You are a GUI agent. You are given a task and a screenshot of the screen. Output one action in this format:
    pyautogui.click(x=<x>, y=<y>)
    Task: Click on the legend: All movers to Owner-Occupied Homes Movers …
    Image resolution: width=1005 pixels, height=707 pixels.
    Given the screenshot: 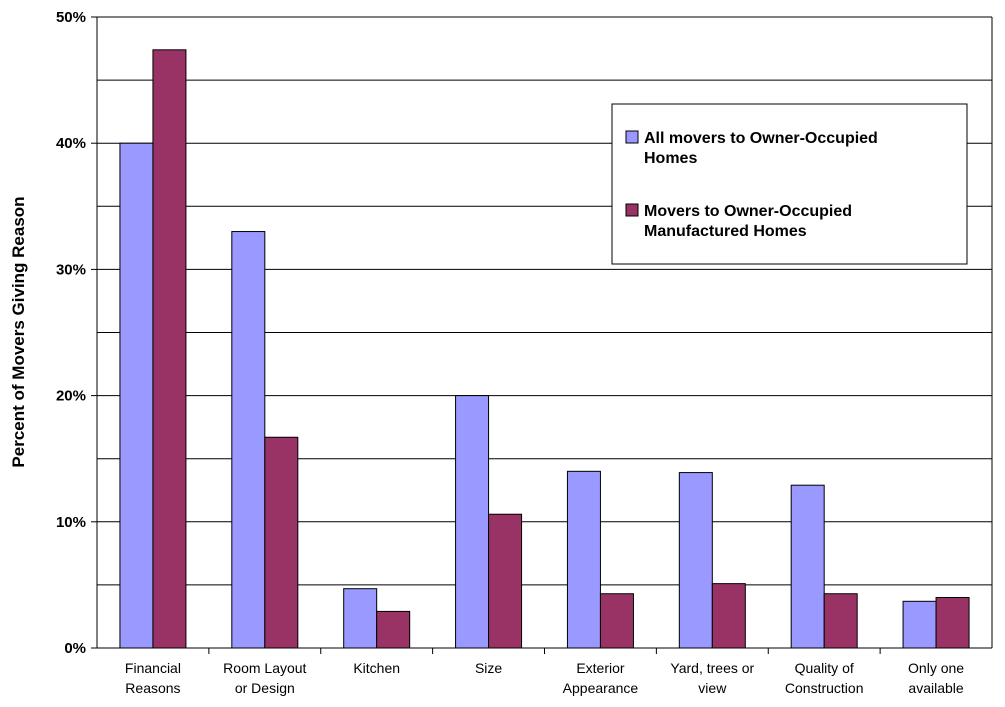 What is the action you would take?
    pyautogui.click(x=789, y=184)
    